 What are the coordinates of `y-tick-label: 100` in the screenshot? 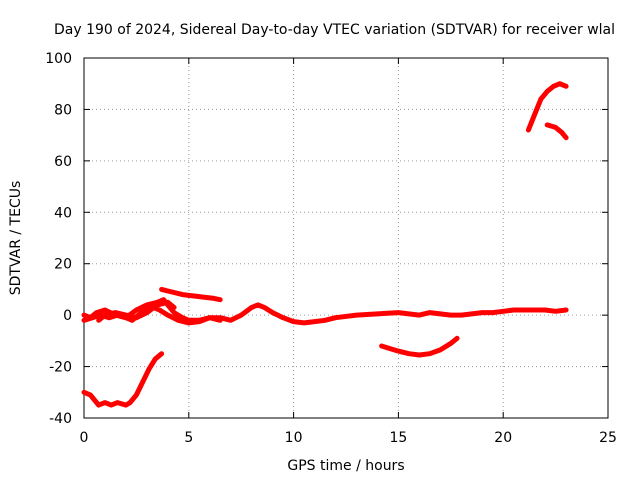 It's located at (58, 59).